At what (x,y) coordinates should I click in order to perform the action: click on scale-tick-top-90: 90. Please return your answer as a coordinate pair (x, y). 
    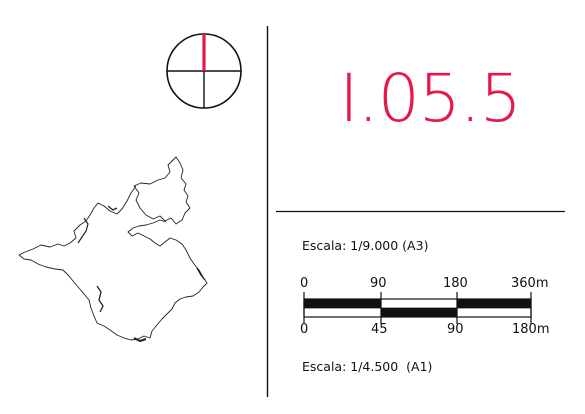
    Looking at the image, I should click on (378, 283).